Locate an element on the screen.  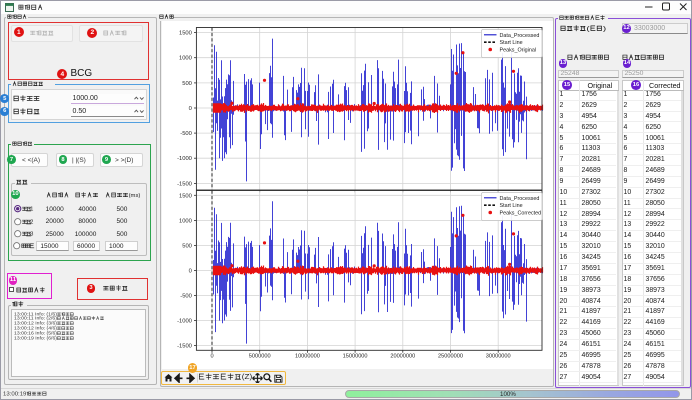
svg-text: 20000000 is located at coordinates (402, 357).